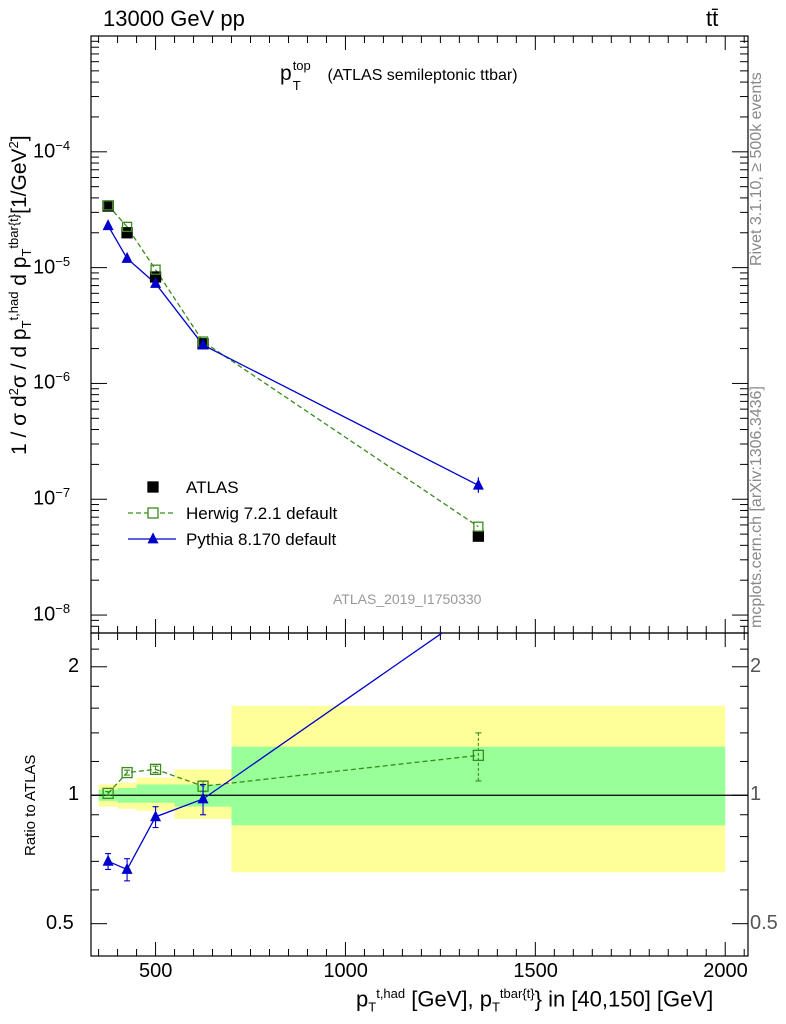 This screenshot has width=786, height=1024. Describe the element at coordinates (712, 18) in the screenshot. I see `process-label: tt̄` at that location.